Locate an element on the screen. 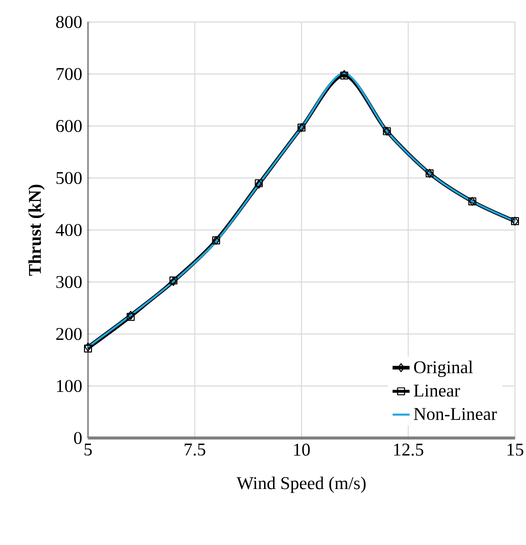 The image size is (526, 545). y-tick-label: 700 is located at coordinates (69, 74).